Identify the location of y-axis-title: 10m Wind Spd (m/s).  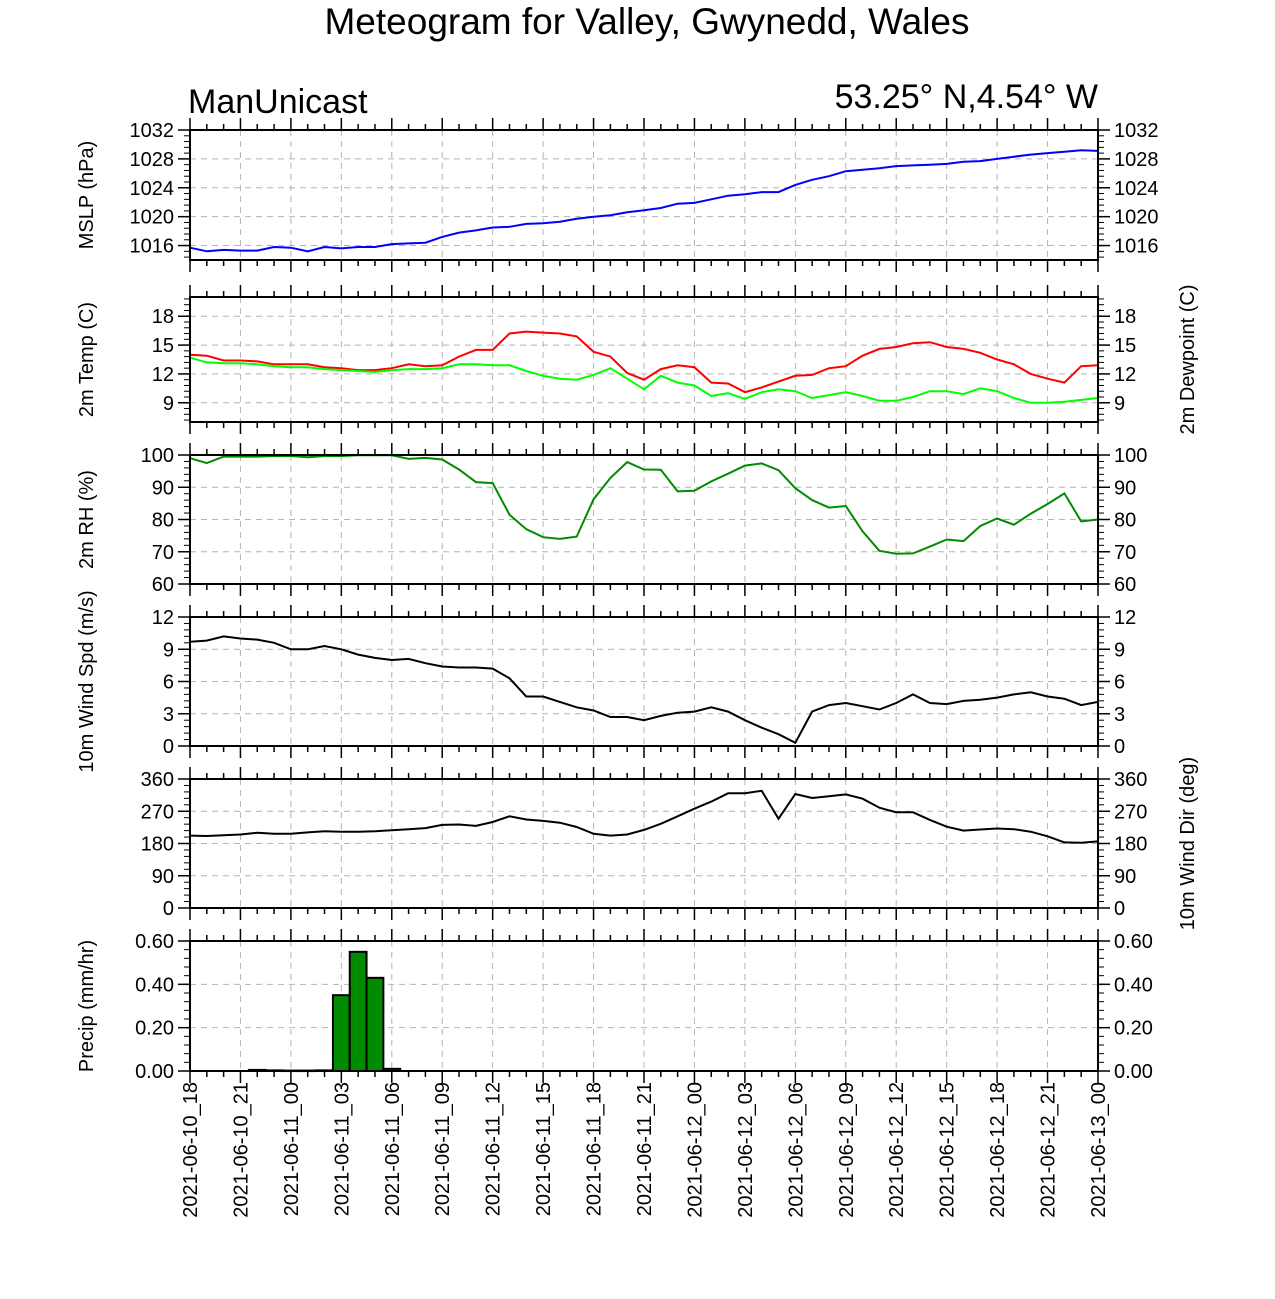
(87, 681).